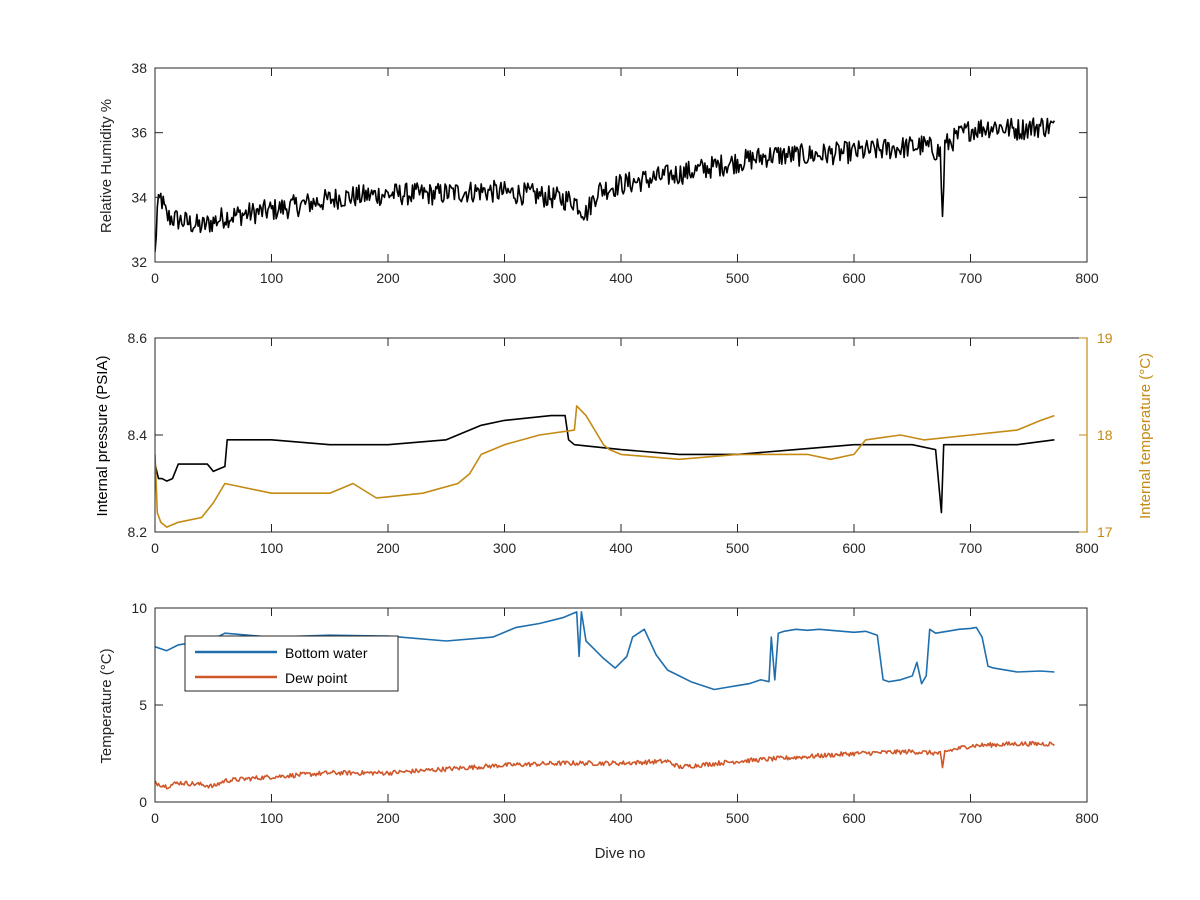 This screenshot has width=1200, height=900. Describe the element at coordinates (854, 278) in the screenshot. I see `humidity-xtick-label: 600` at that location.